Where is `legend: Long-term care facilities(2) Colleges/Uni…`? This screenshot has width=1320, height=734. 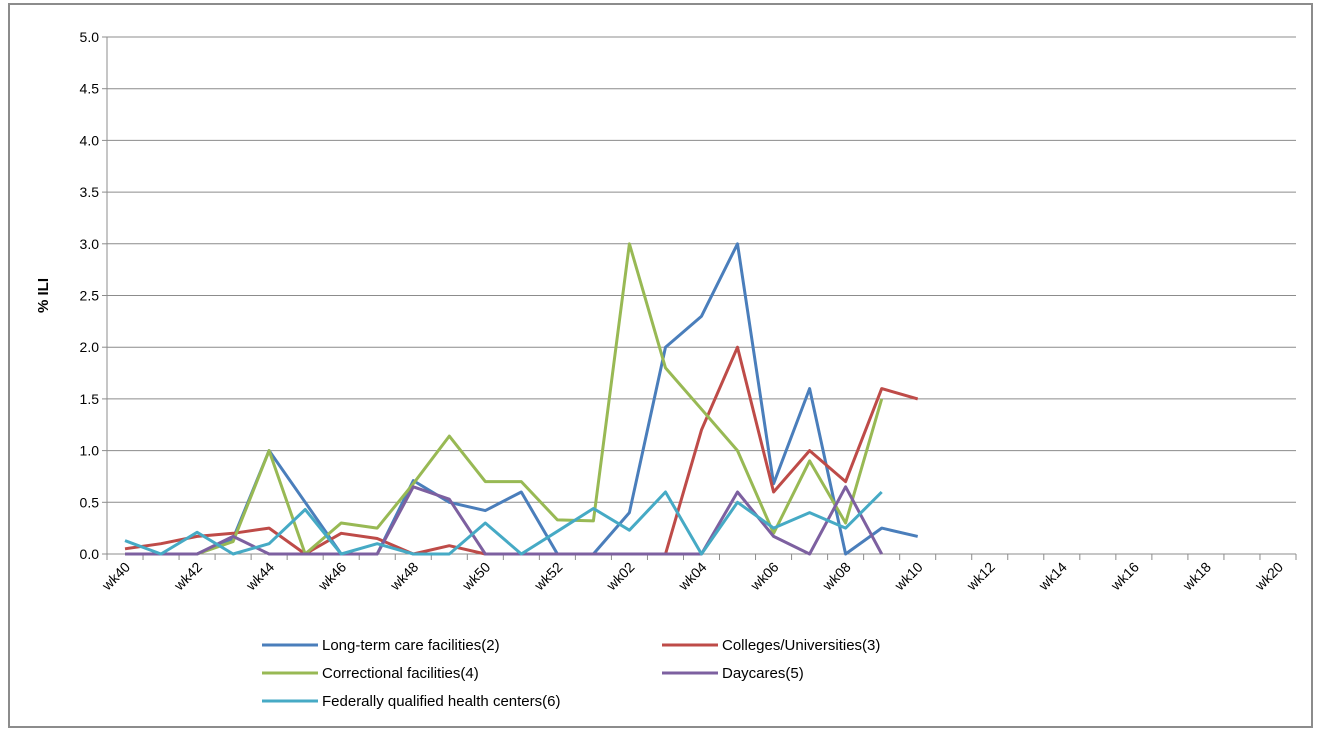 legend: Long-term care facilities(2) Colleges/Uni… is located at coordinates (571, 673).